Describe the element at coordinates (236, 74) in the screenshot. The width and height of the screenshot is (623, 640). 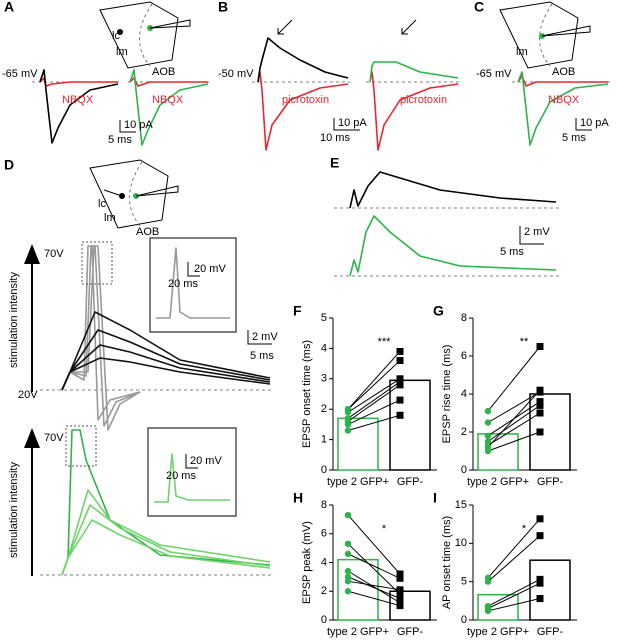
I see `vm-label: -50 mV` at that location.